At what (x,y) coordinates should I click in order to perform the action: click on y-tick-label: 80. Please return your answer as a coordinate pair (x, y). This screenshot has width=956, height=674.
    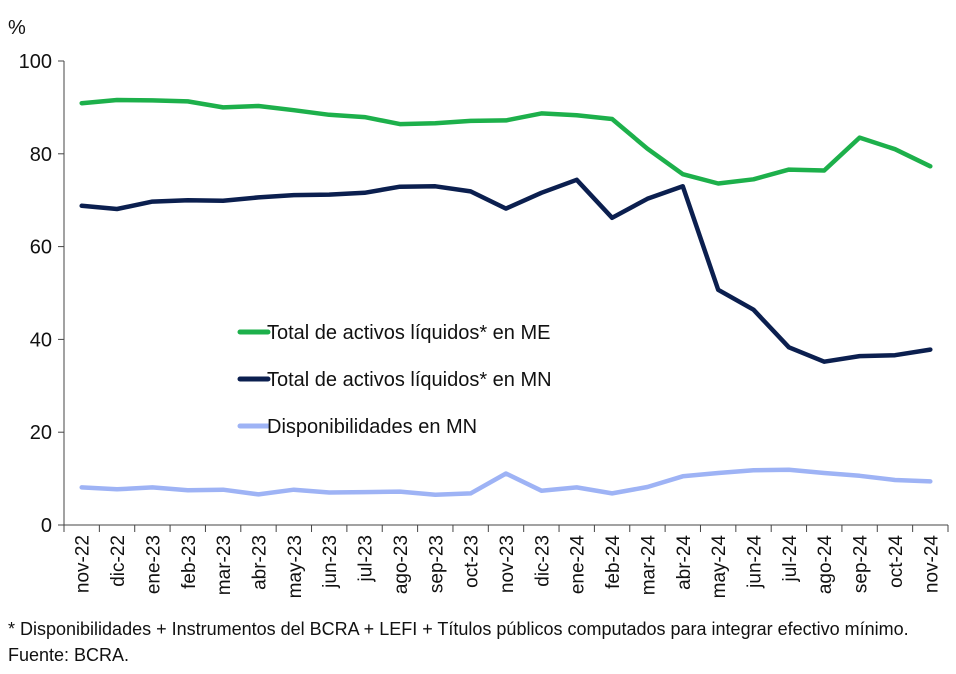
    Looking at the image, I should click on (41, 155).